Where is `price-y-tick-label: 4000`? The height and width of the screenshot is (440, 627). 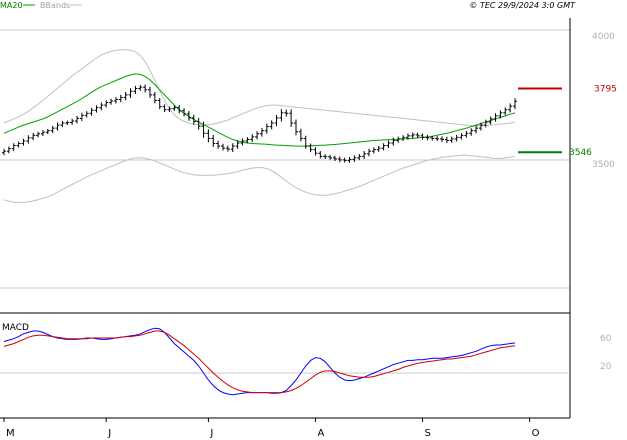 price-y-tick-label: 4000 is located at coordinates (603, 37).